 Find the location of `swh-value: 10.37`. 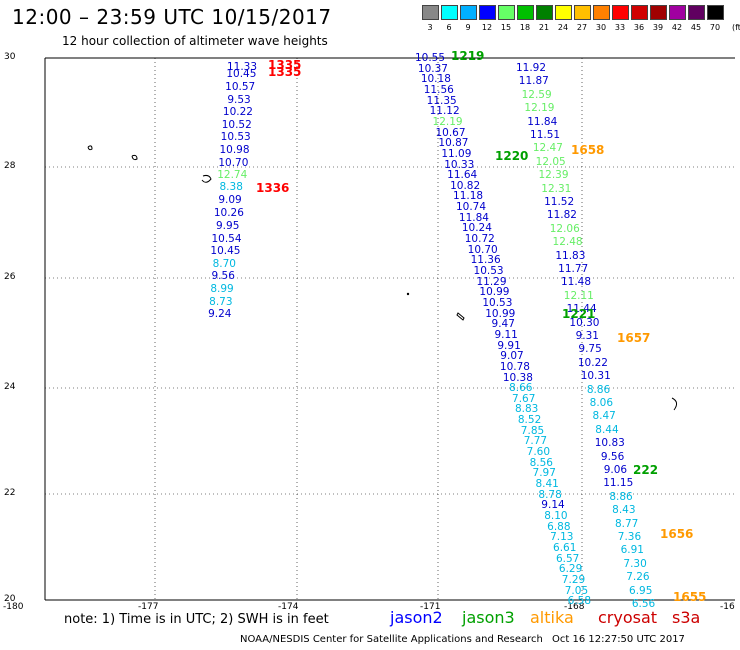

swh-value: 10.37 is located at coordinates (432, 68).